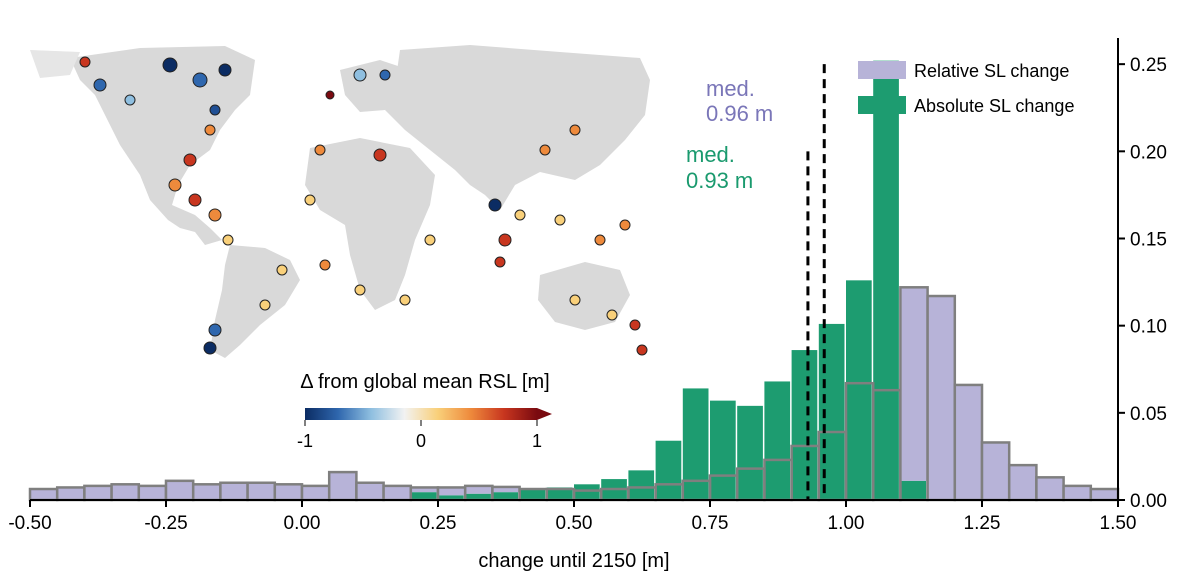 This screenshot has width=1200, height=578. What do you see at coordinates (438, 523) in the screenshot?
I see `x-tick-label: 0.25` at bounding box center [438, 523].